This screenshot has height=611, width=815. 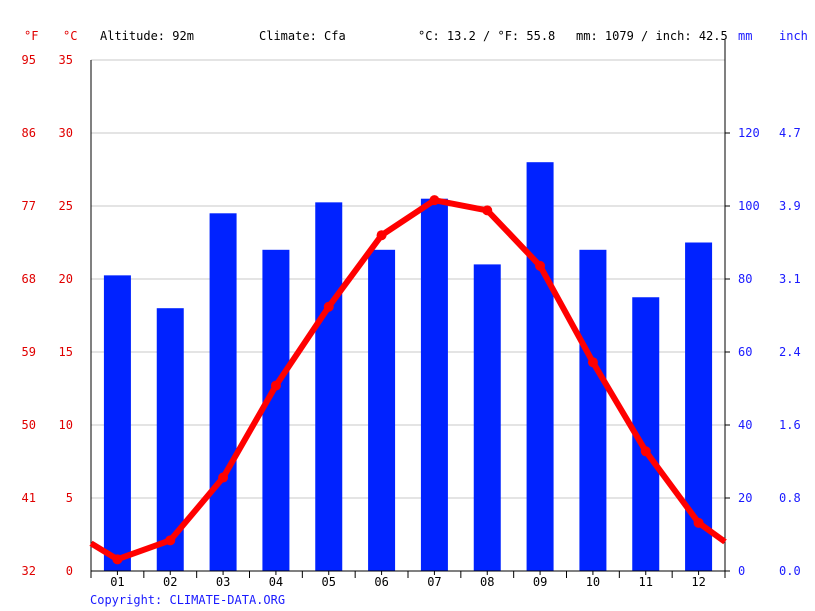 I want to click on month-tick-label: 10, so click(x=593, y=582).